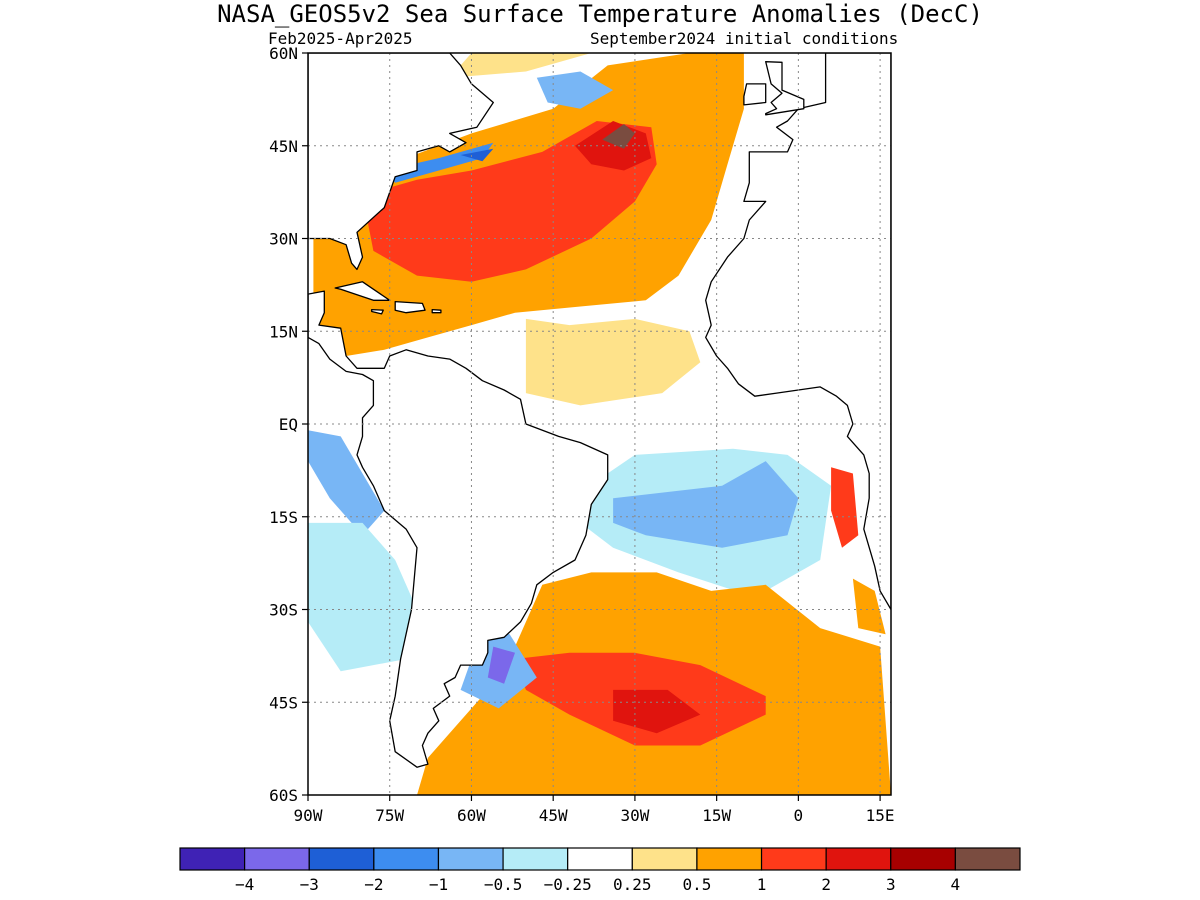  What do you see at coordinates (696, 884) in the screenshot?
I see `colorbar-label-7: 0.5` at bounding box center [696, 884].